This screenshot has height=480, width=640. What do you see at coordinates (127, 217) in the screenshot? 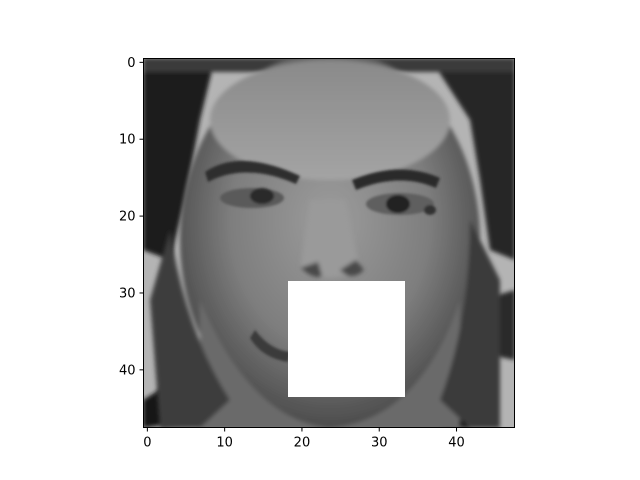
I see `y-tick-label: 20` at bounding box center [127, 217].